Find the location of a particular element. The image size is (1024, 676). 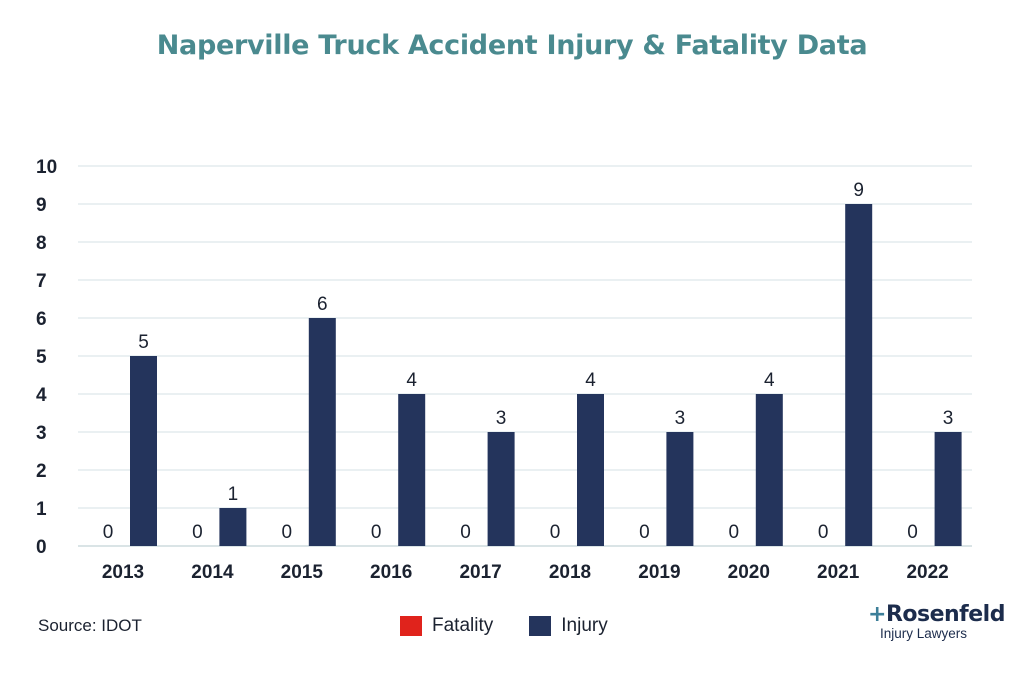

x-tick-label: 2018 is located at coordinates (570, 572).